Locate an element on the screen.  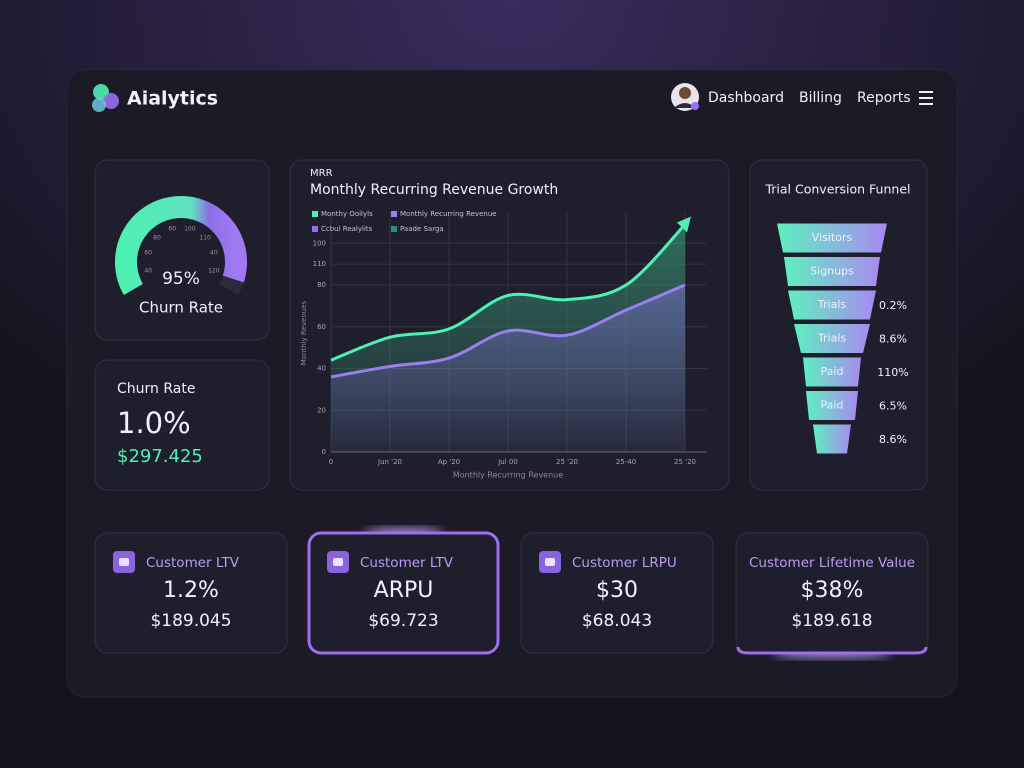
y-tick-label: 110 is located at coordinates (319, 264).